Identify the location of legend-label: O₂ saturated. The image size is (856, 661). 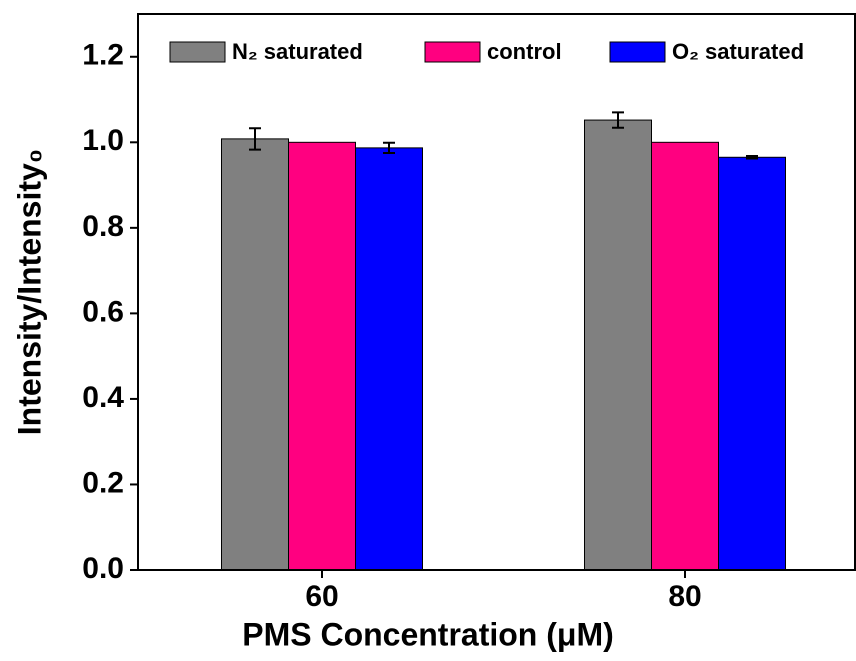
(738, 51).